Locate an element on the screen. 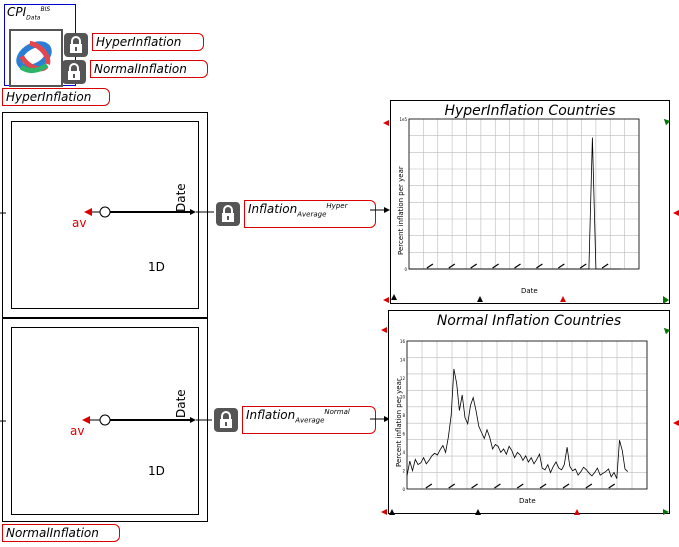  plot2-xlabel: Date is located at coordinates (527, 501).